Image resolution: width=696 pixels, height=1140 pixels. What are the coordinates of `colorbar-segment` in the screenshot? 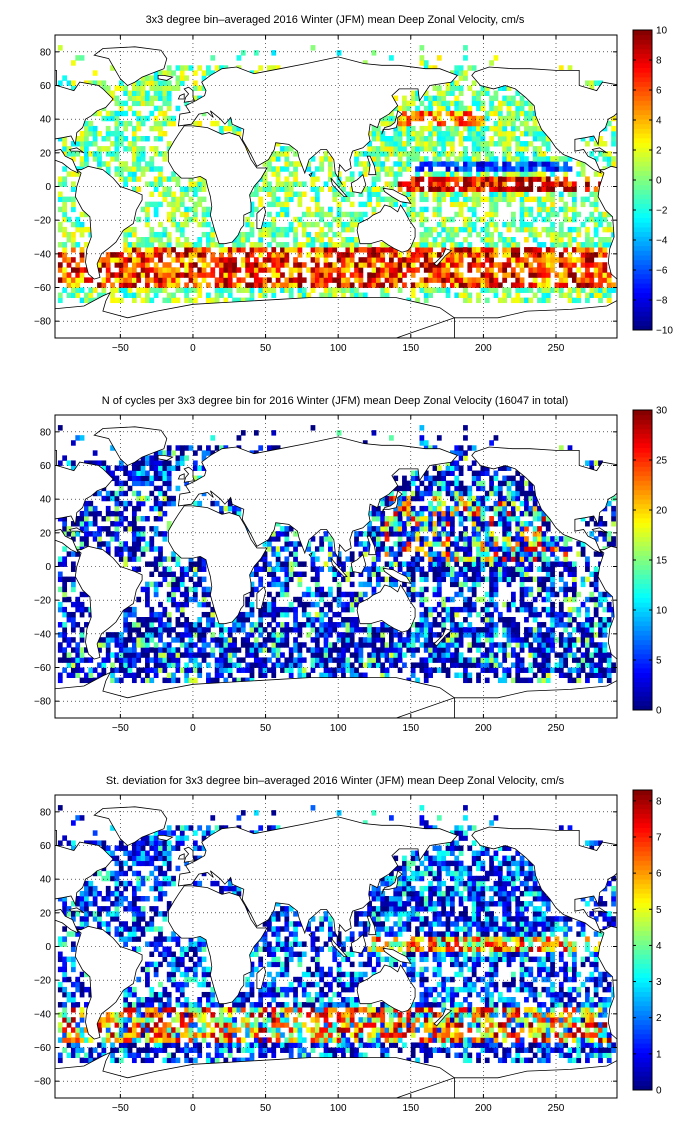 It's located at (642, 93).